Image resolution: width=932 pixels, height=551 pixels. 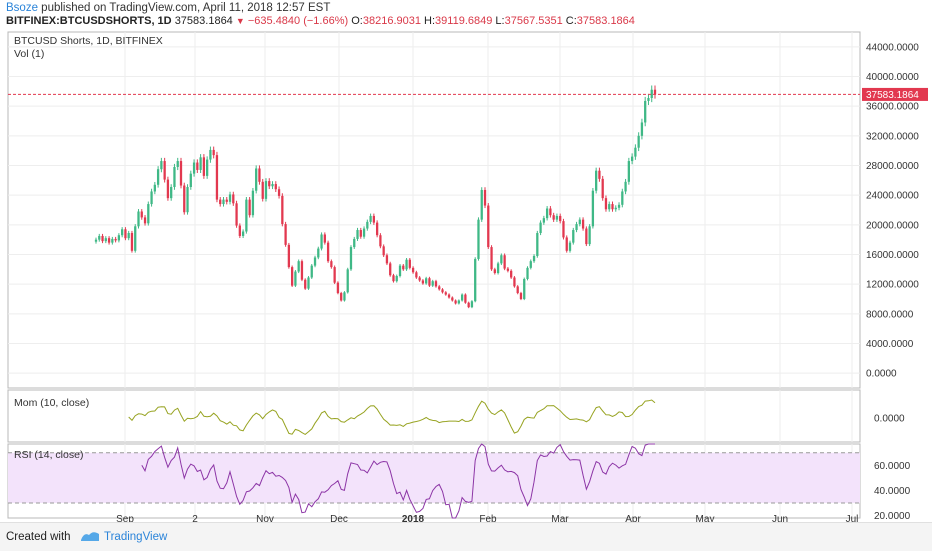 What do you see at coordinates (48, 455) in the screenshot?
I see `rsi-label: RSI (14, close)` at bounding box center [48, 455].